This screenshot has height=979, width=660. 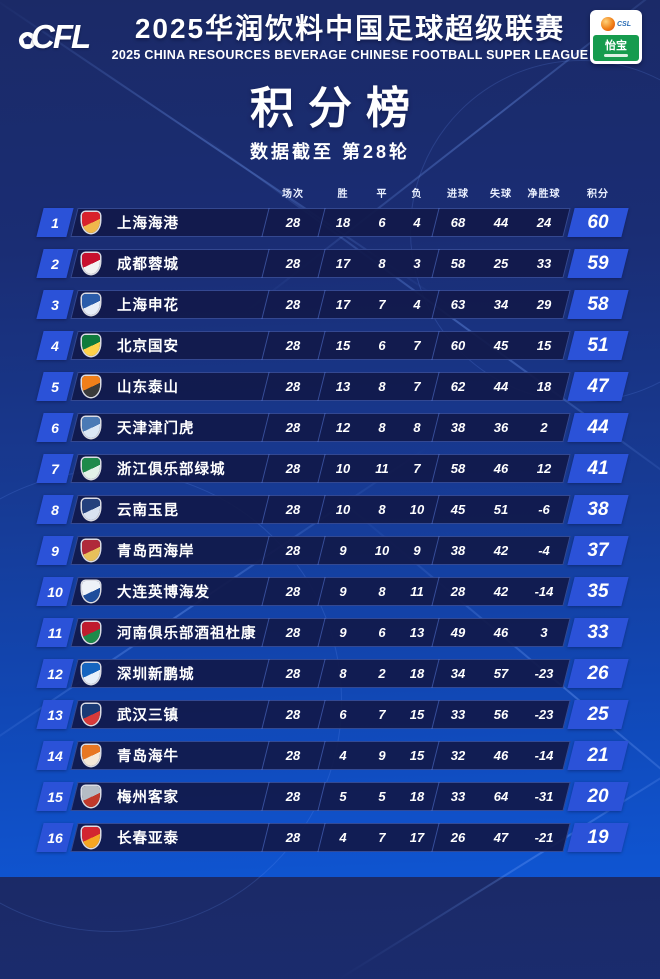 I want to click on table-row: 15 梅州客家 28 5 5 18 33 64 -31 20, so click(x=332, y=796).